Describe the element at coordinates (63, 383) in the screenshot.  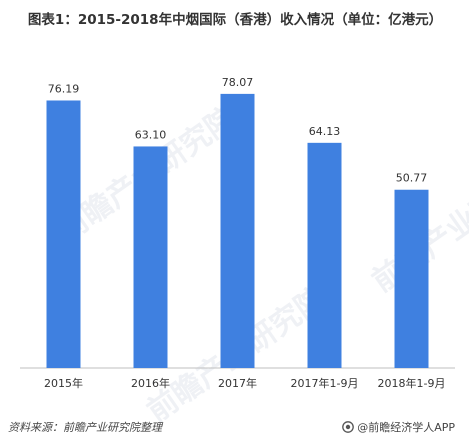
I see `x-tick-label: 2015年` at that location.